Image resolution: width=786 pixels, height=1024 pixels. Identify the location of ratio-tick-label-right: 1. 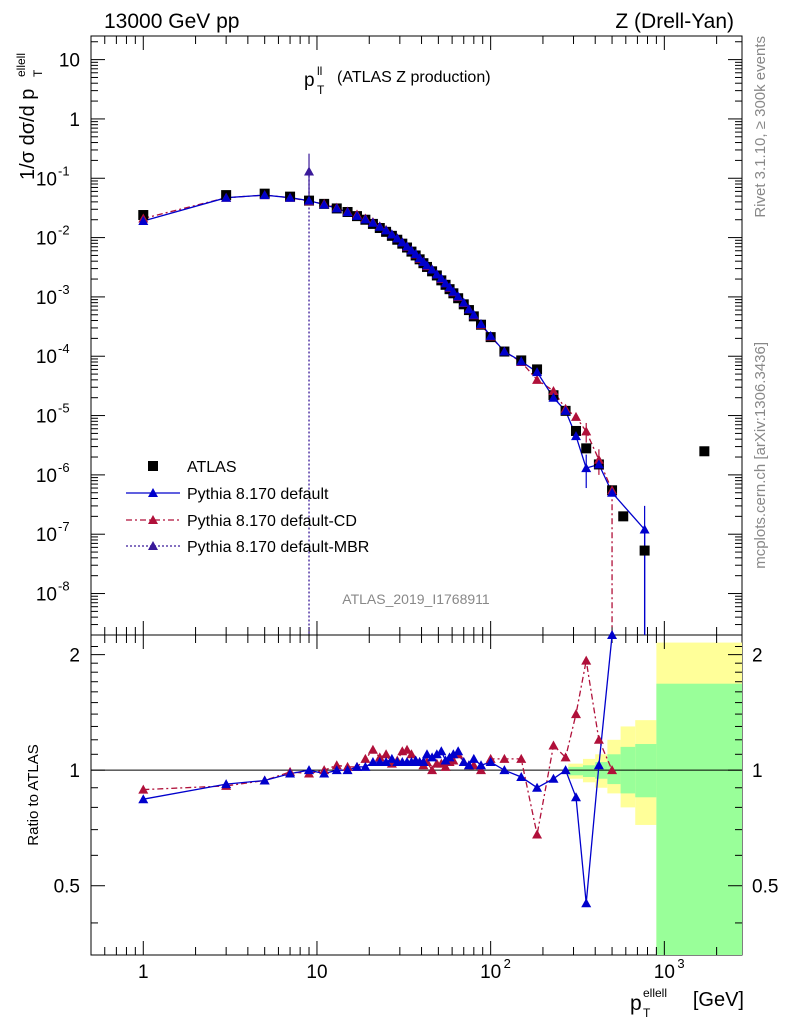
(757, 771).